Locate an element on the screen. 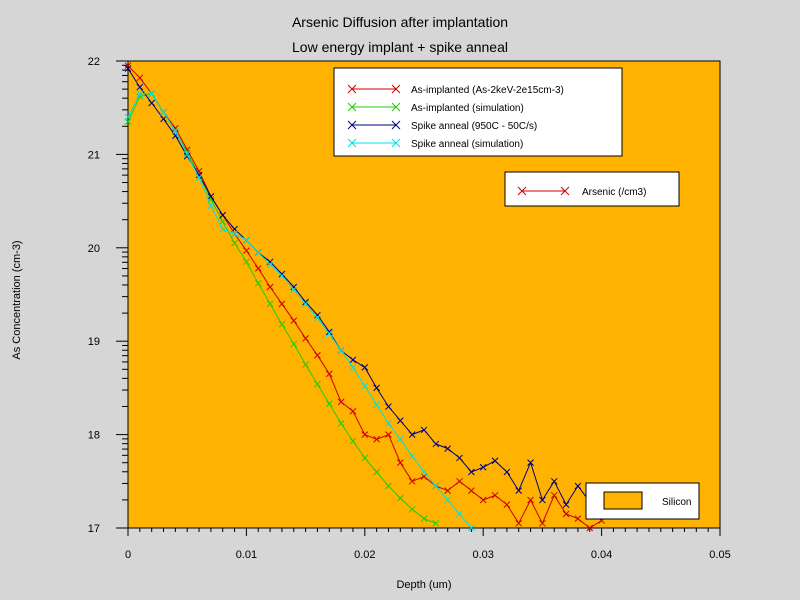 Image resolution: width=800 pixels, height=600 pixels. y-axis-label: As Concentration (cm-3) is located at coordinates (17, 299).